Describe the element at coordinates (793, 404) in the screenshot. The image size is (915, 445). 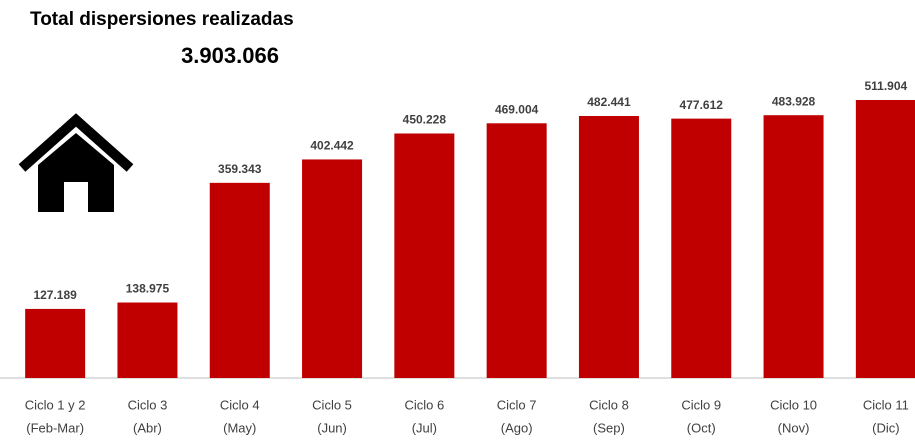
I see `x-tick-label: Ciclo 10` at that location.